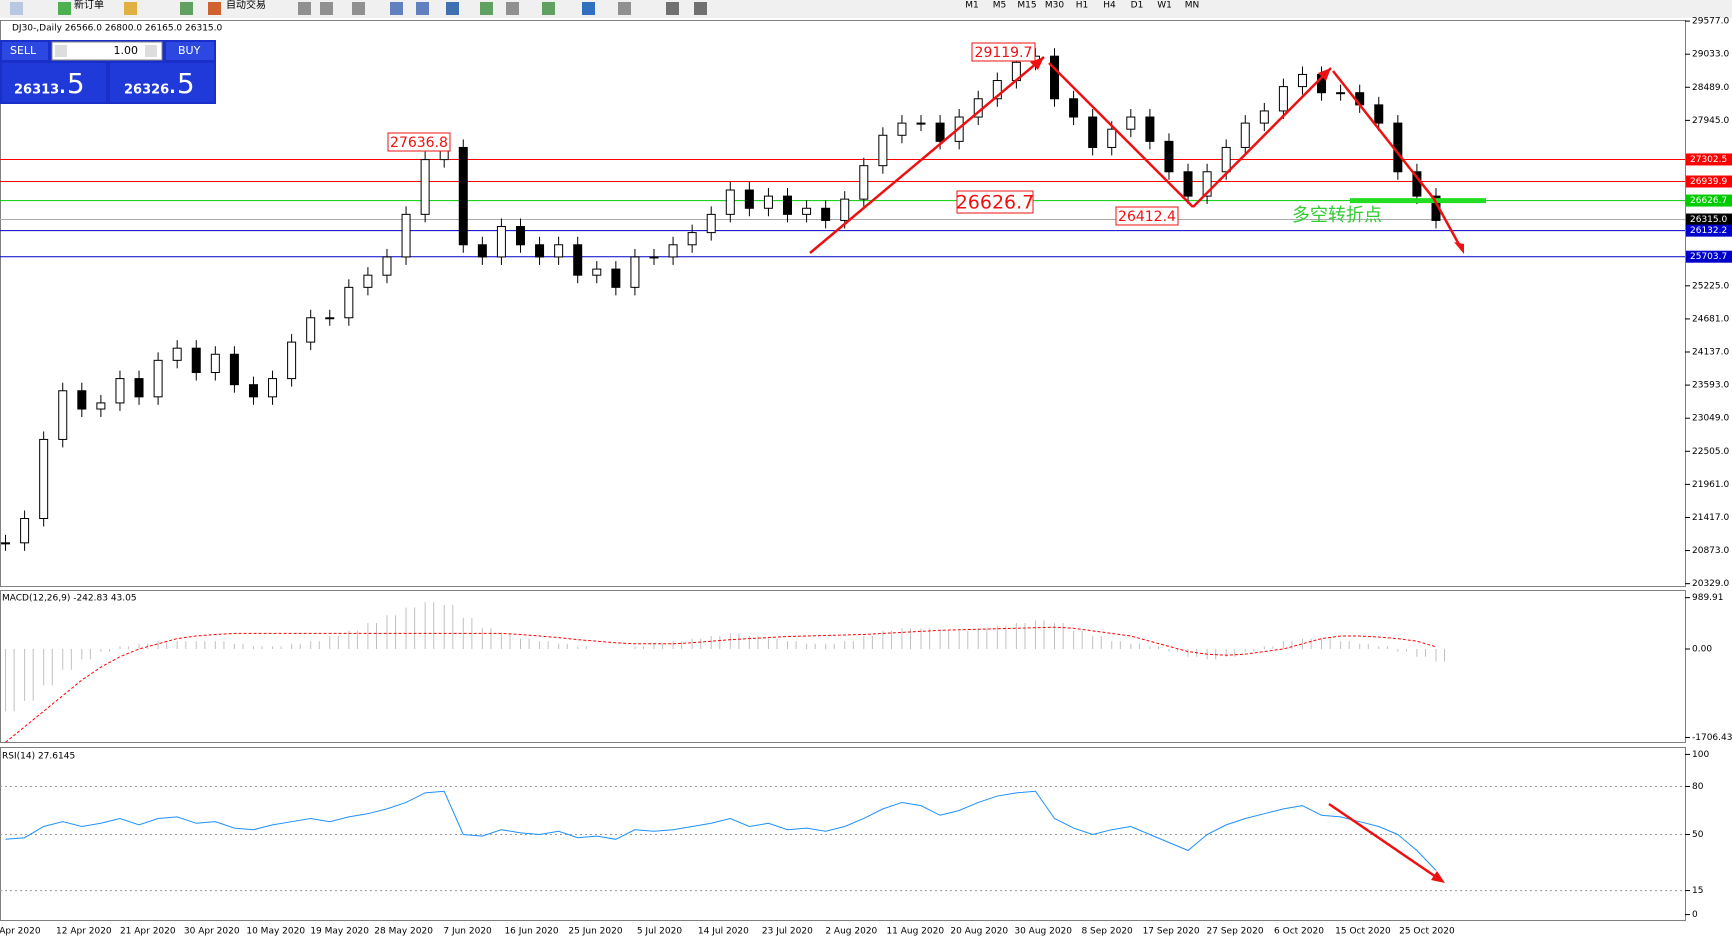  I want to click on timeframe: D1, so click(1137, 6).